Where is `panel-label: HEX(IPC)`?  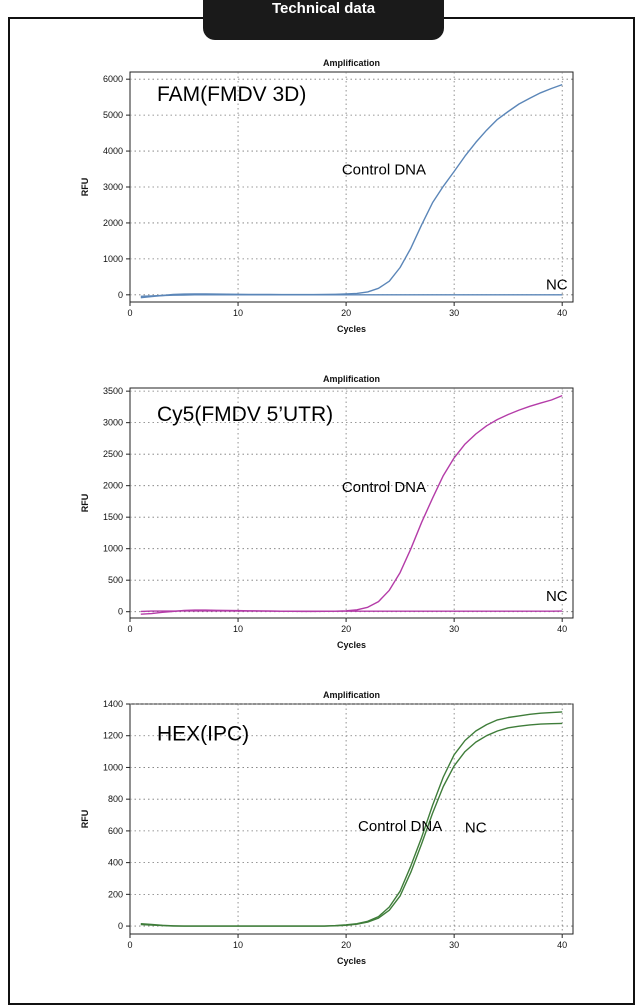
panel-label: HEX(IPC) is located at coordinates (203, 733).